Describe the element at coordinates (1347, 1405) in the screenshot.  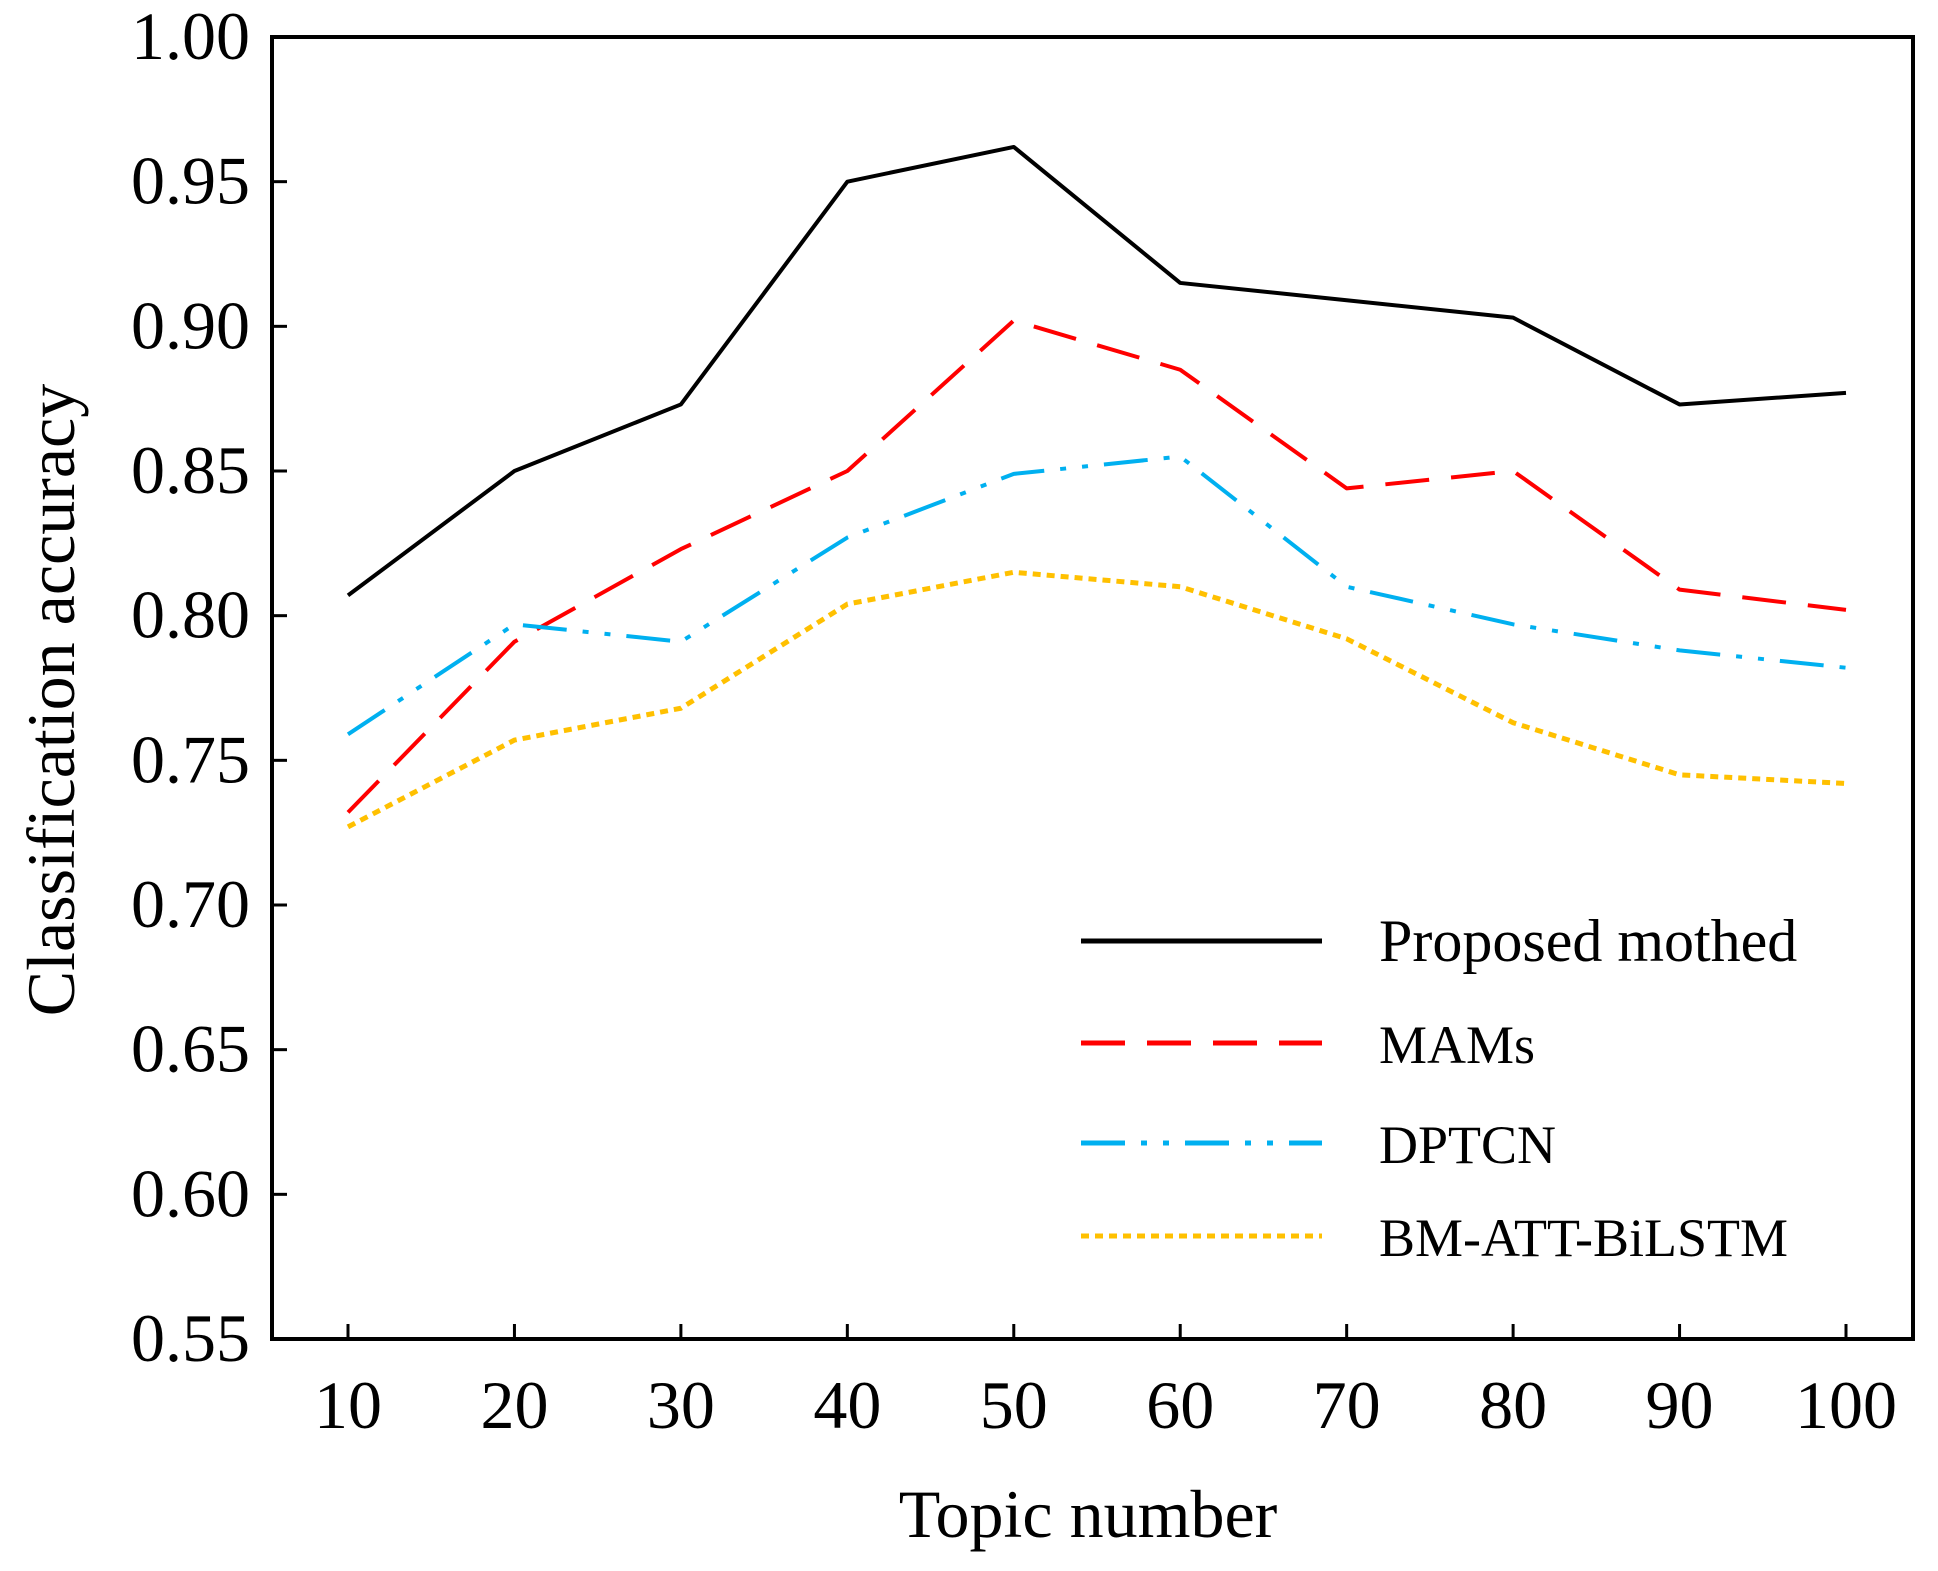
I see `x-tick-label: 70` at that location.